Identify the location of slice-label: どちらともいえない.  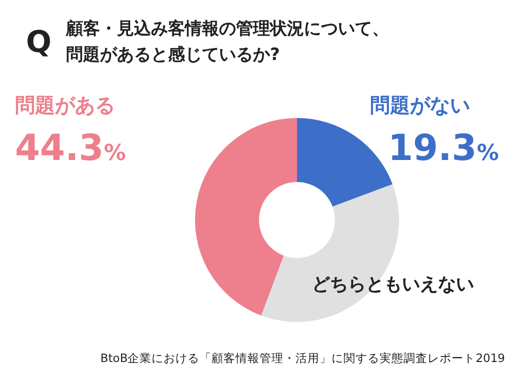
(393, 284).